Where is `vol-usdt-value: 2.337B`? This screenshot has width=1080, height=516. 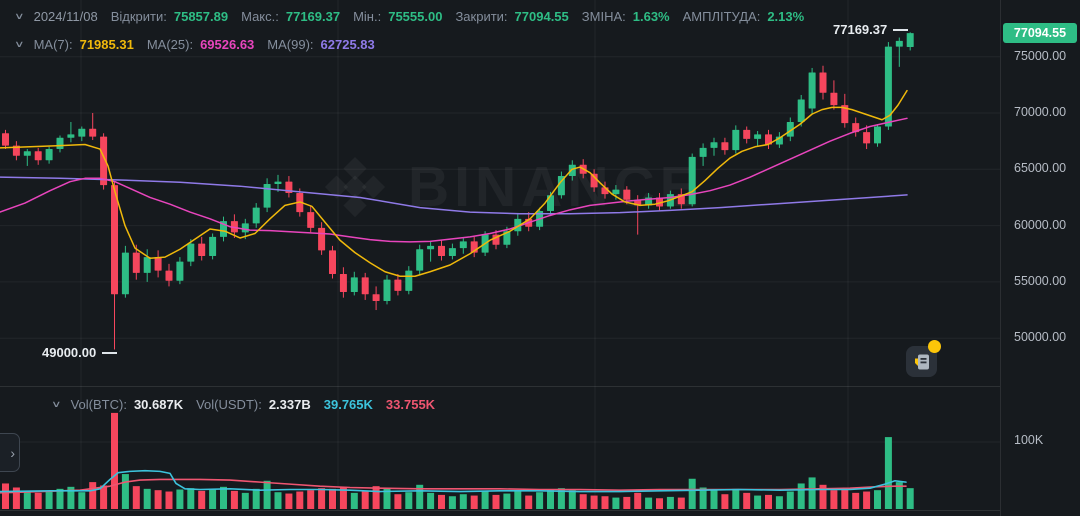
vol-usdt-value: 2.337B is located at coordinates (289, 404).